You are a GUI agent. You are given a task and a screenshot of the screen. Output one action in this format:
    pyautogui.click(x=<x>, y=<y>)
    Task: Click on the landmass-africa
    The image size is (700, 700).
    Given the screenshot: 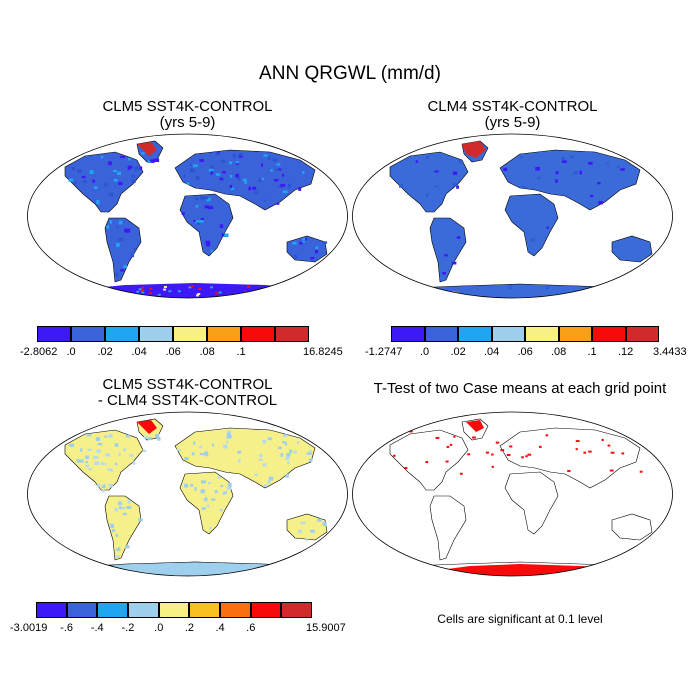 What is the action you would take?
    pyautogui.click(x=531, y=225)
    